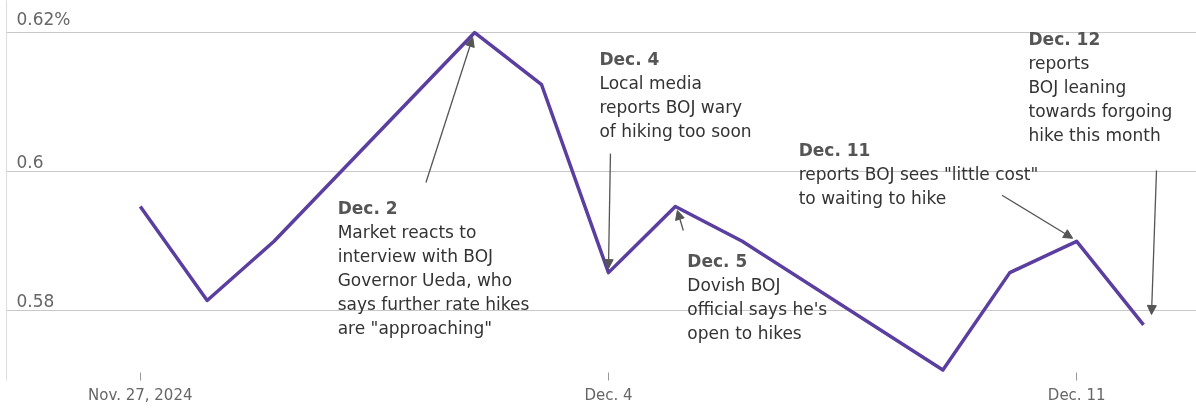 The width and height of the screenshot is (1196, 411). What do you see at coordinates (675, 94) in the screenshot?
I see `annotation: Dec. 4 Local media reports BOJ wary of hiking too soon` at bounding box center [675, 94].